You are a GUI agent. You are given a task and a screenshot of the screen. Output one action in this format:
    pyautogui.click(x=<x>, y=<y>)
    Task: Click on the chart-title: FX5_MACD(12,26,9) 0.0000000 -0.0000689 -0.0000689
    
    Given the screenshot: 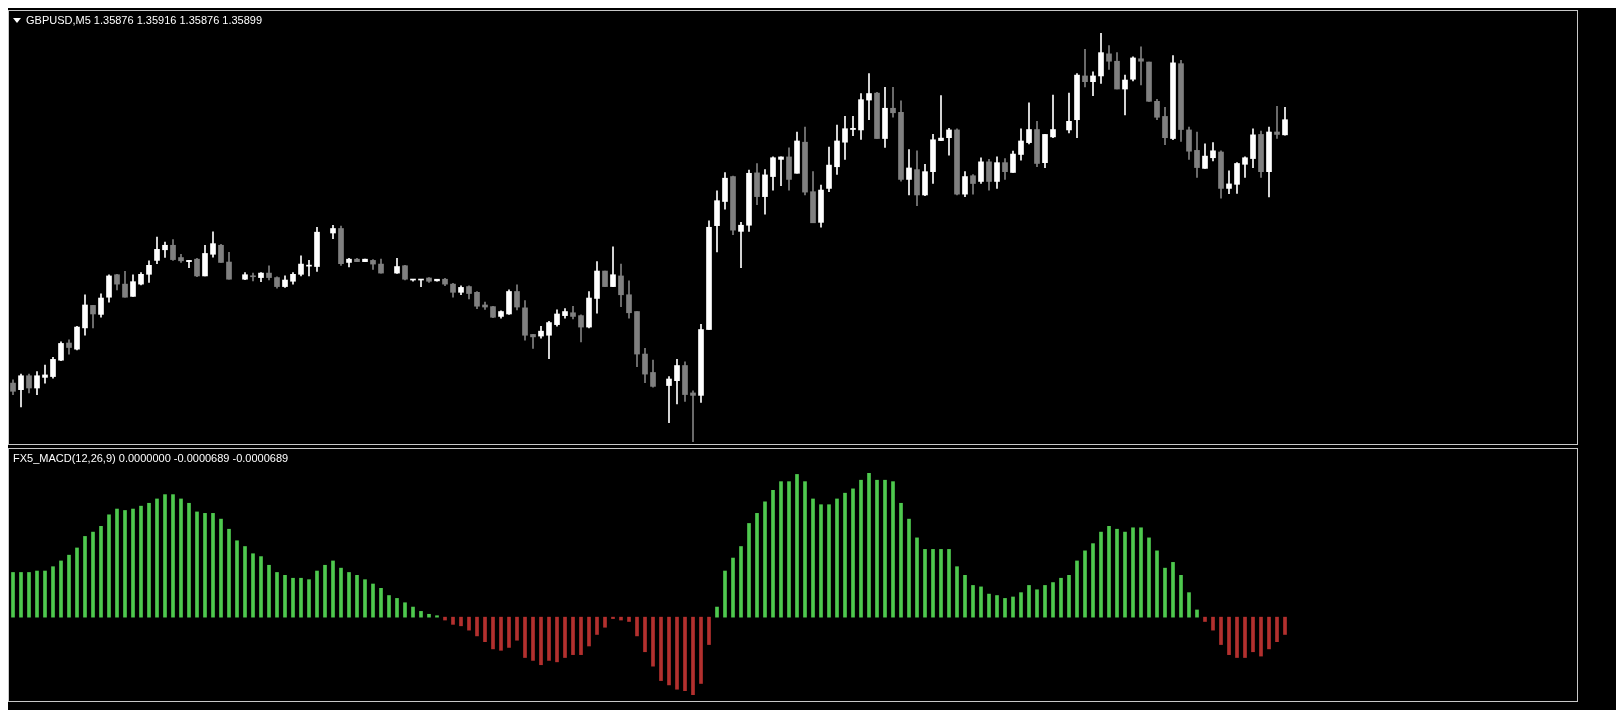 What is the action you would take?
    pyautogui.click(x=151, y=458)
    